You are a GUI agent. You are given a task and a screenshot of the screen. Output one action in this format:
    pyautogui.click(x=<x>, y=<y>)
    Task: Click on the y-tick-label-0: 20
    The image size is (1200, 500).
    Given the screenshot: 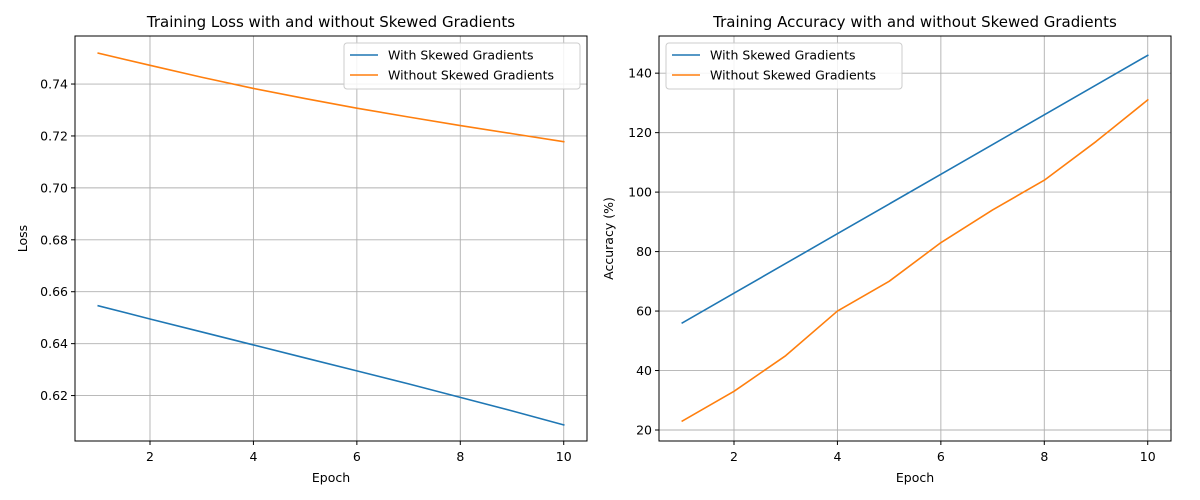 What is the action you would take?
    pyautogui.click(x=644, y=429)
    